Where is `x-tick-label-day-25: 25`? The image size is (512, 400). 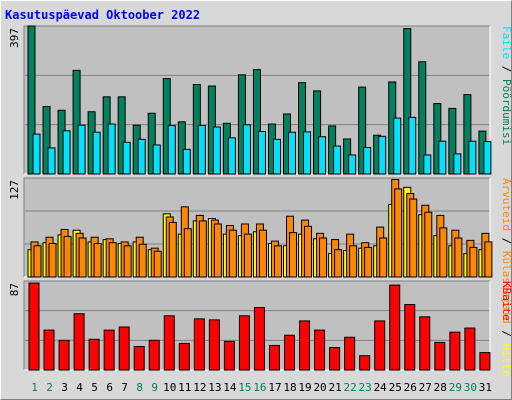 x-tick-label-day-25: 25 is located at coordinates (395, 387).